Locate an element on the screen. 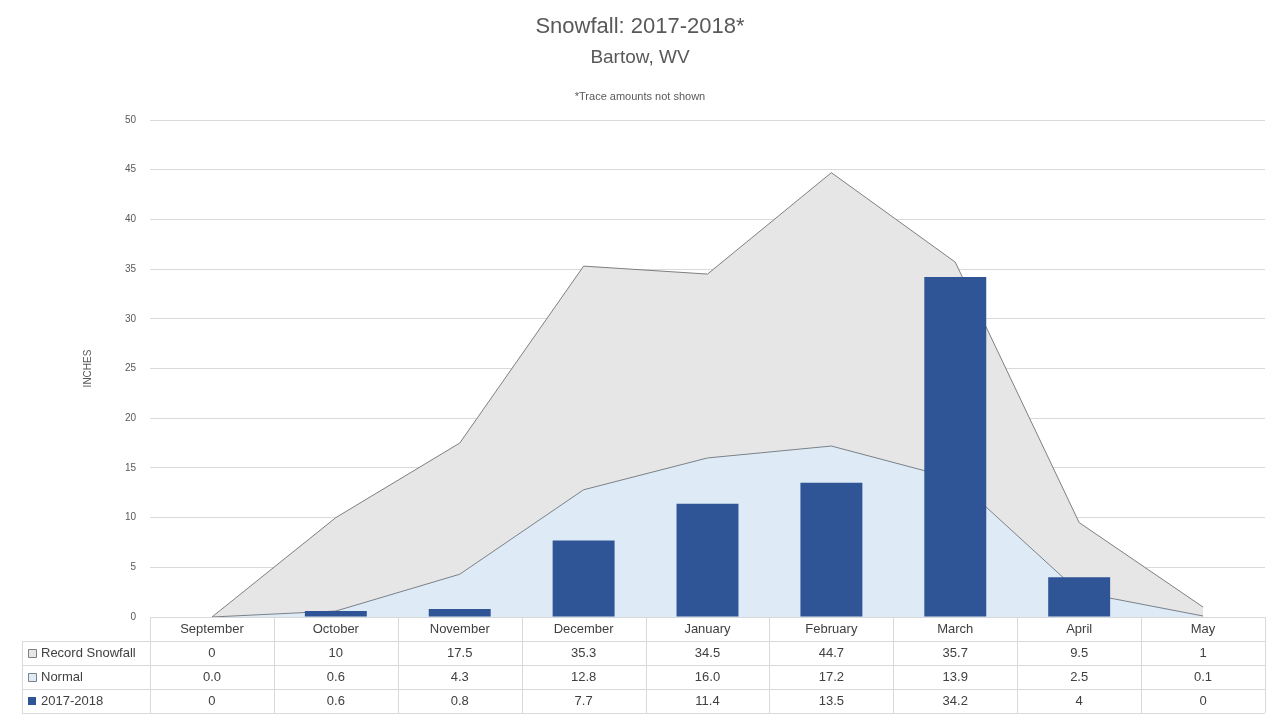  data-label: 12.8 is located at coordinates (583, 676).